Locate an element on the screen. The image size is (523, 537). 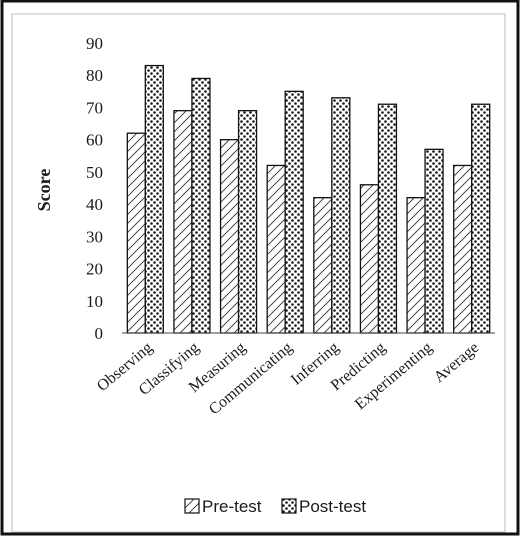
y-tick-label: 60 is located at coordinates (94, 140).